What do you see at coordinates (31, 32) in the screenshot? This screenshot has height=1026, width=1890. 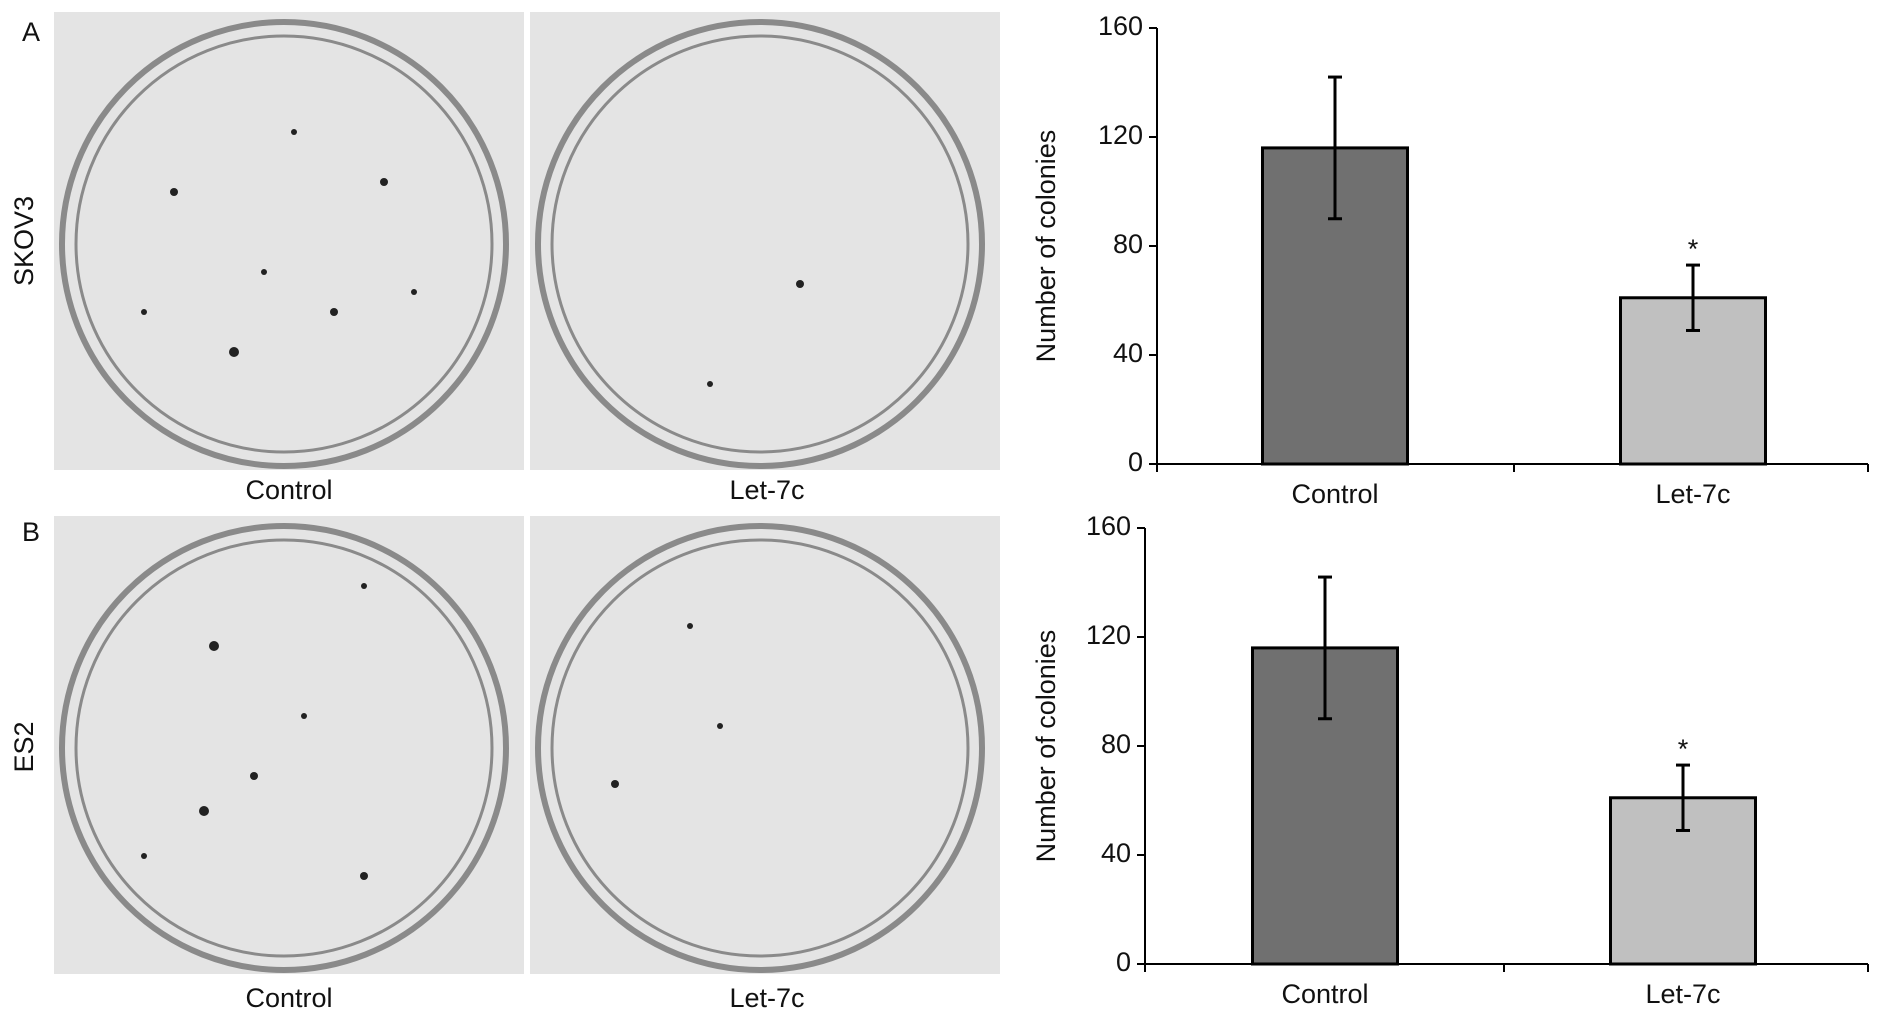 I see `panel-label: A` at bounding box center [31, 32].